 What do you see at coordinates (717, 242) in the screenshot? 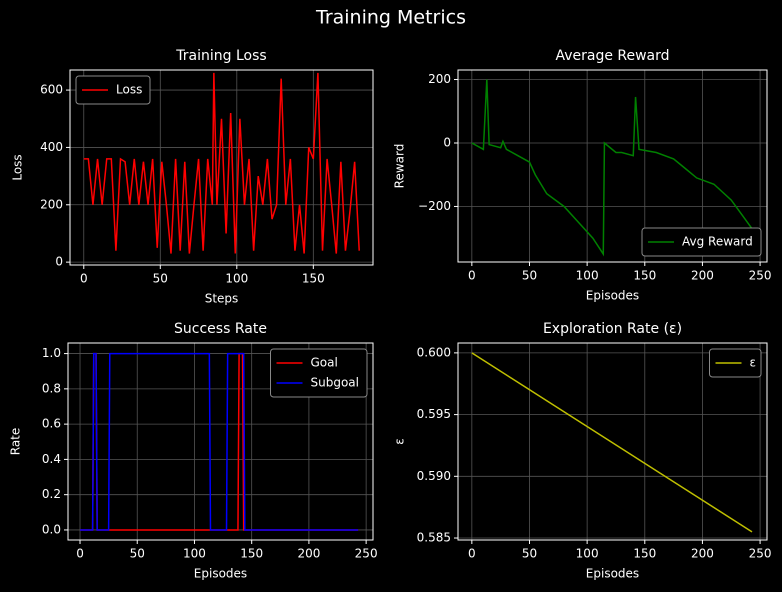
I see `legend-label: Avg Reward` at bounding box center [717, 242].